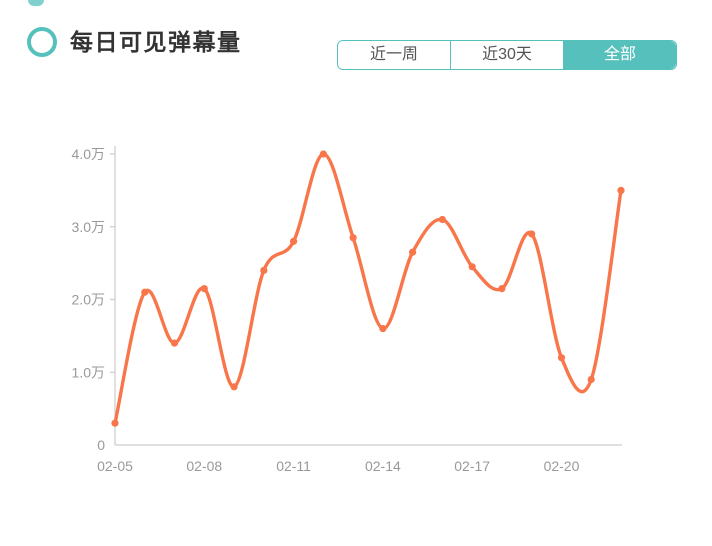 Image resolution: width=712 pixels, height=546 pixels. I want to click on y-axis-label: 3.0万, so click(88, 227).